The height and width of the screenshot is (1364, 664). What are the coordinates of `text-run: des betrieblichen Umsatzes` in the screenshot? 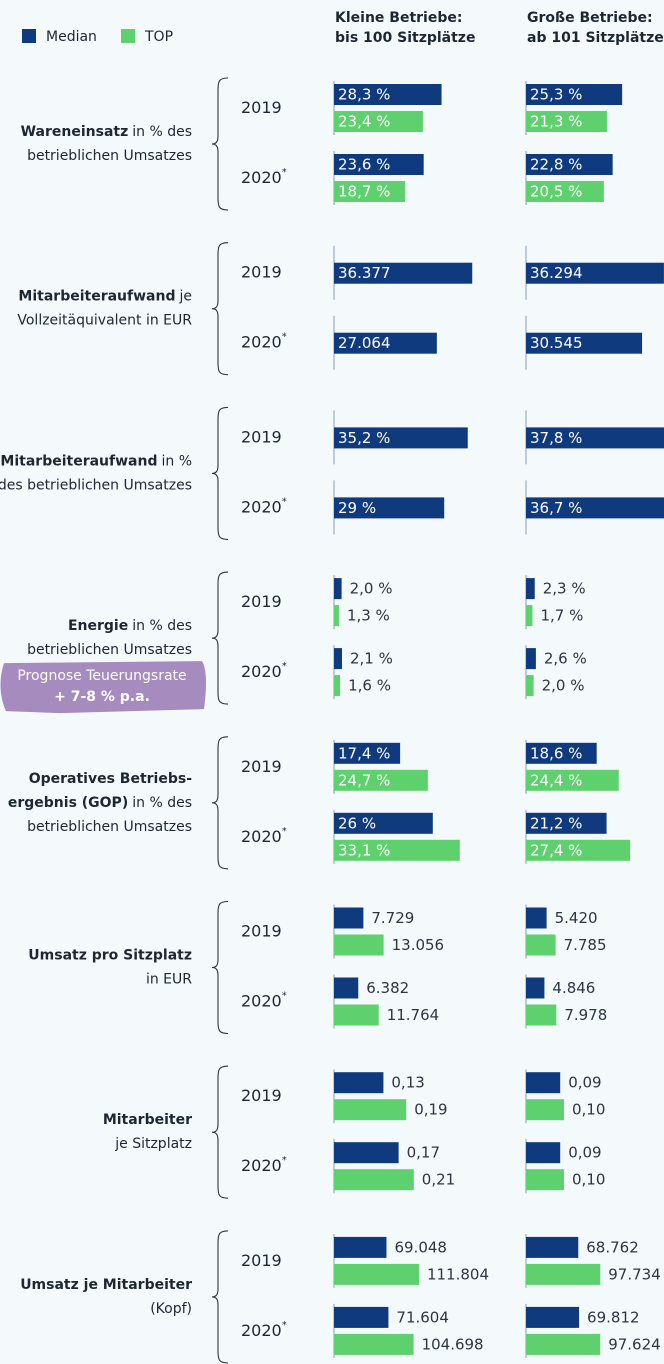 It's located at (96, 485).